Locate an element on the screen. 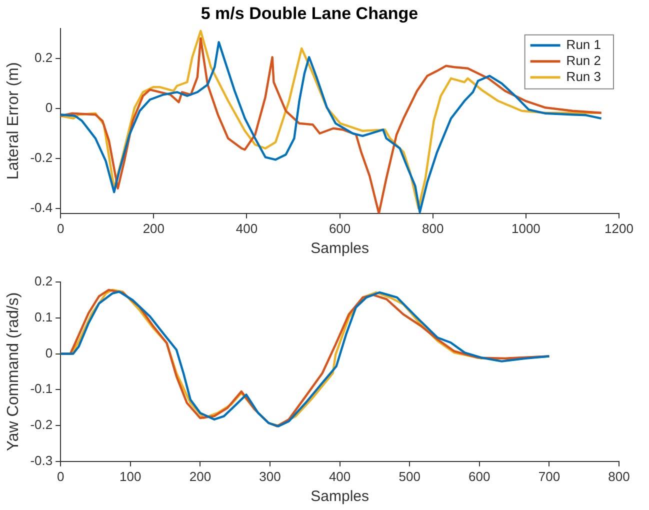 This screenshot has height=510, width=649. y-tick-label: -0.4 is located at coordinates (41, 207).